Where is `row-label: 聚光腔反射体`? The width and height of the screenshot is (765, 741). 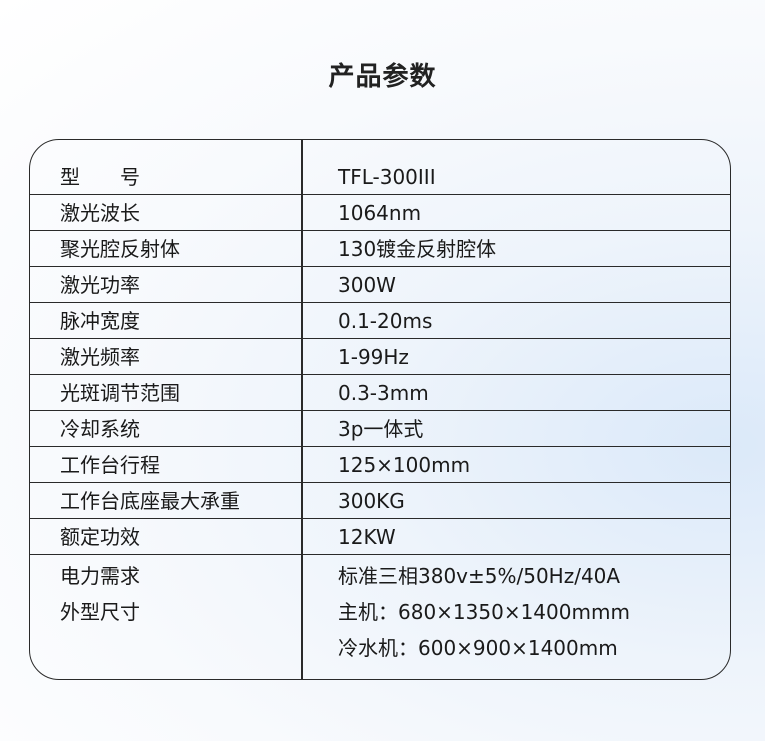 row-label: 聚光腔反射体 is located at coordinates (120, 249).